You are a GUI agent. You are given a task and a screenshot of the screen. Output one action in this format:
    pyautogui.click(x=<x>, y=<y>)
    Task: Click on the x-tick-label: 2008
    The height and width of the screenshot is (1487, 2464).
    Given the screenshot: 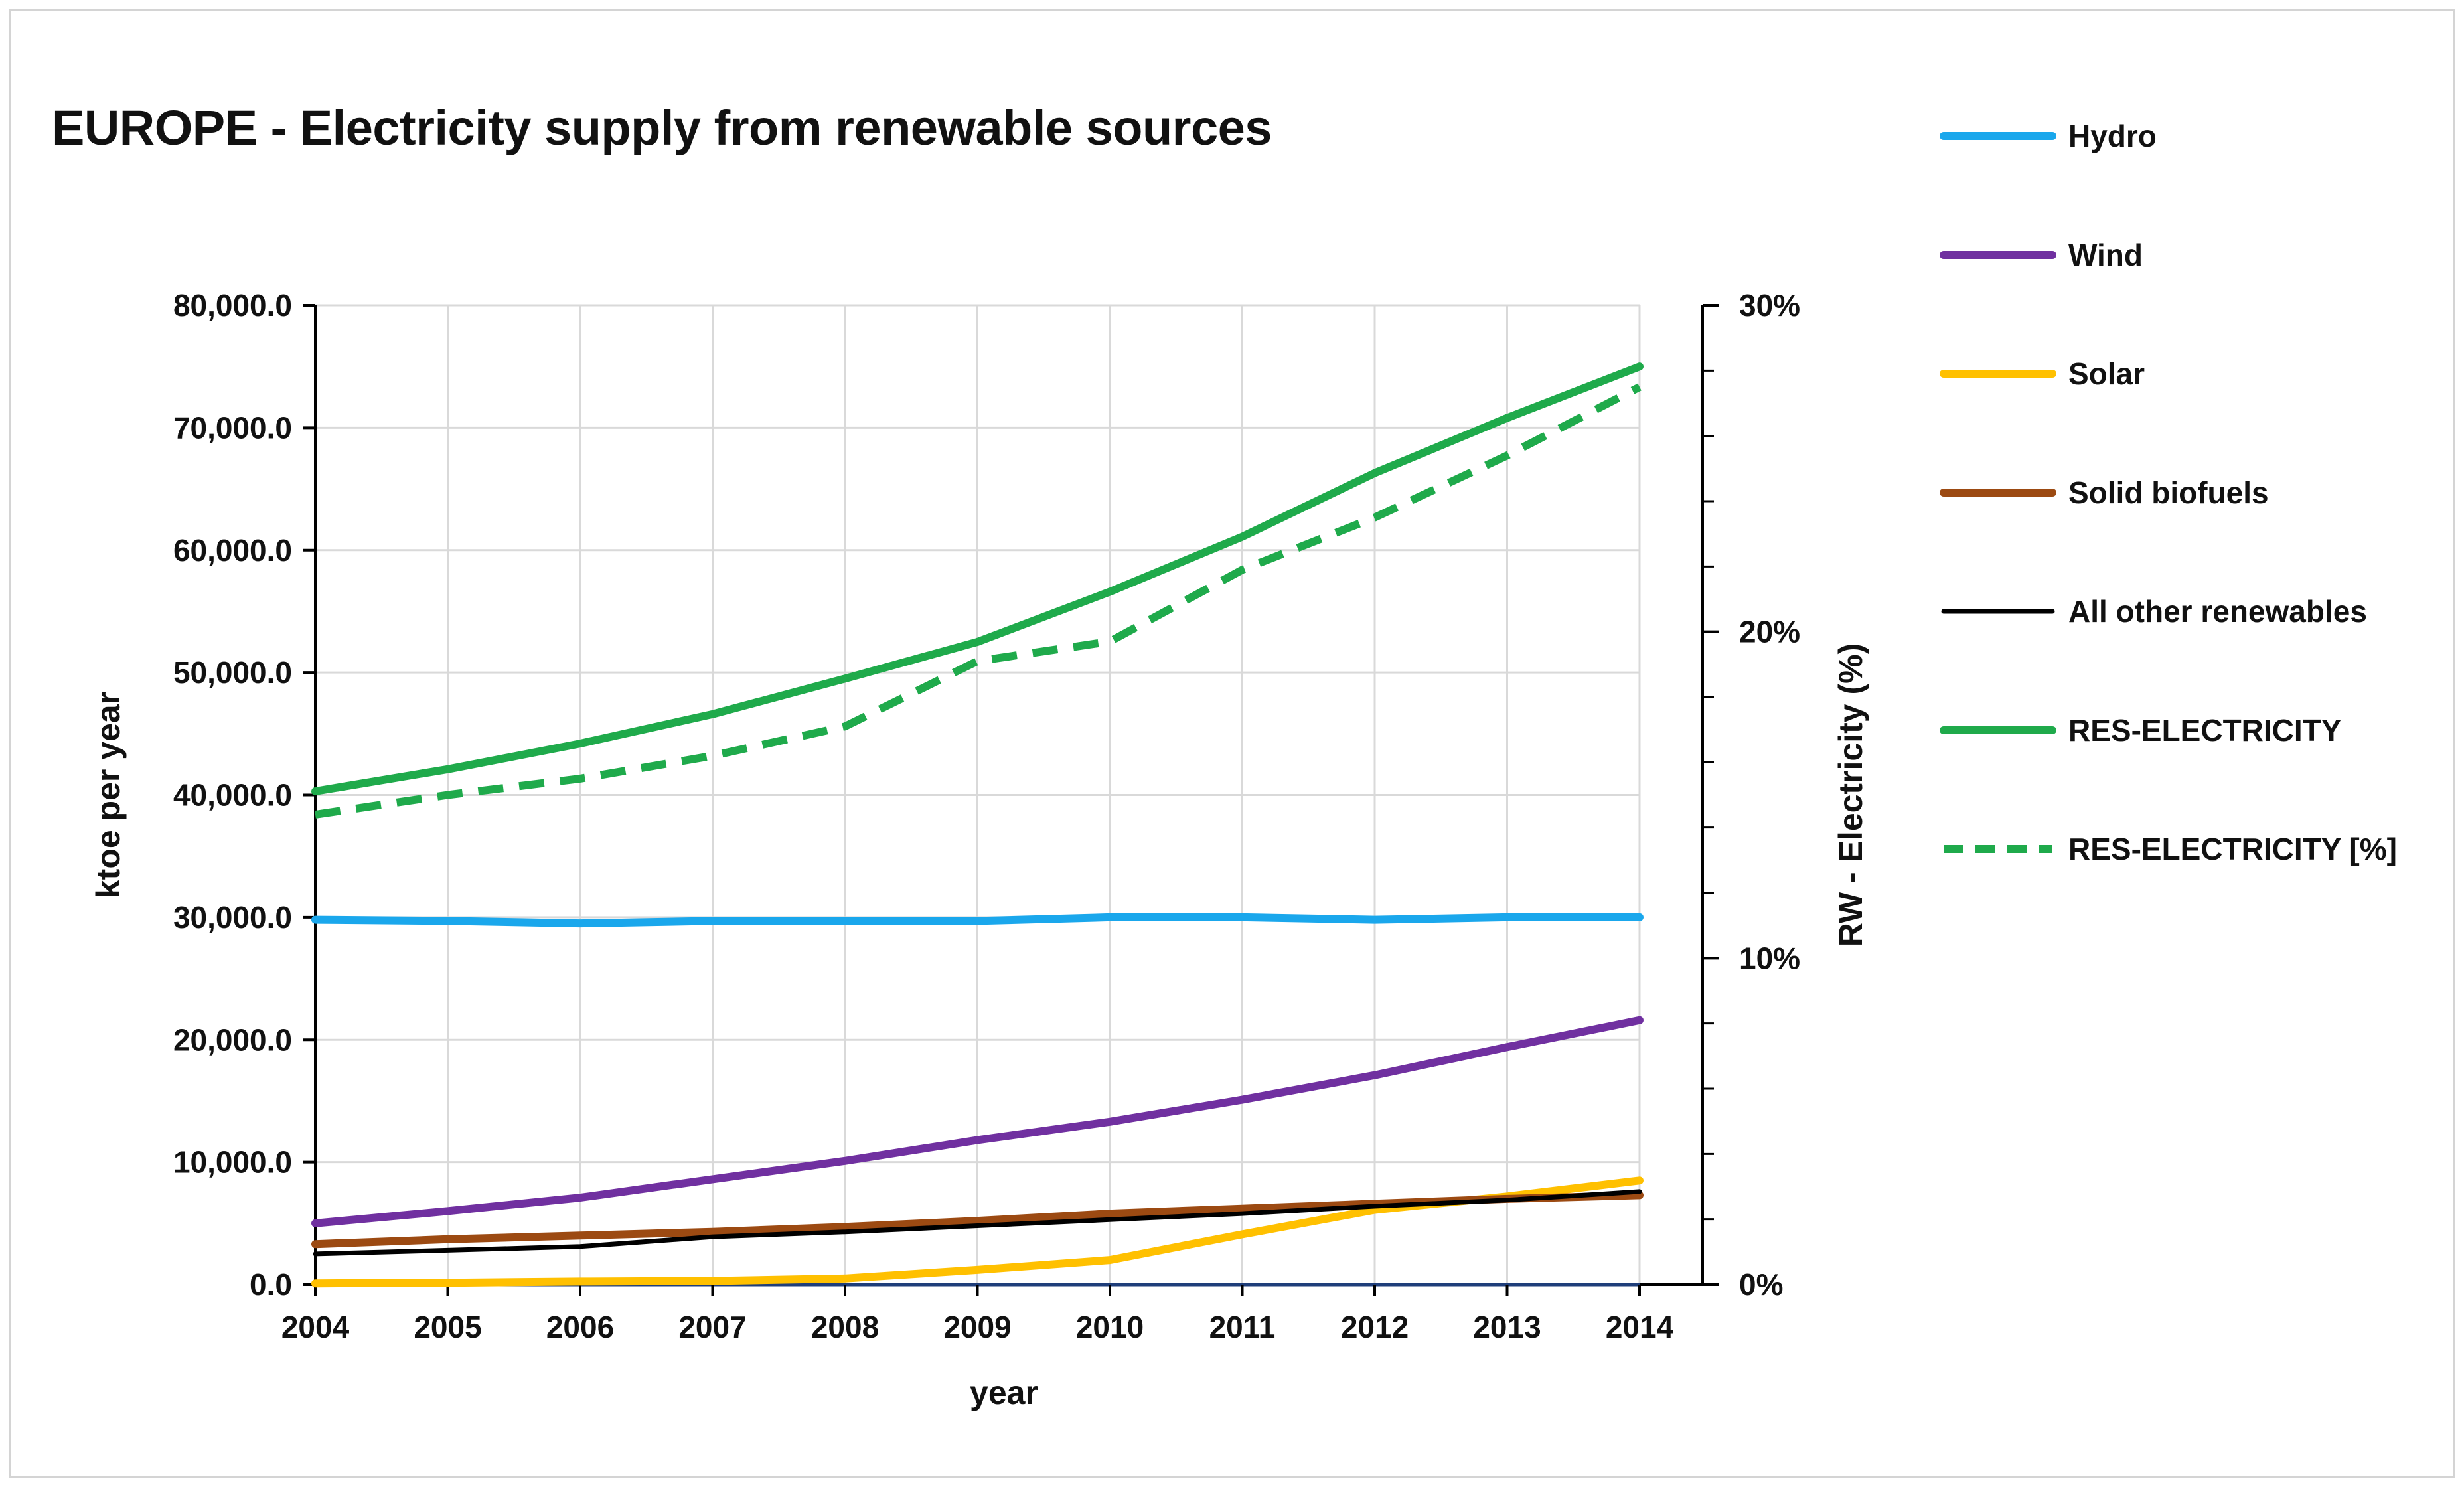 What is the action you would take?
    pyautogui.click(x=845, y=1327)
    